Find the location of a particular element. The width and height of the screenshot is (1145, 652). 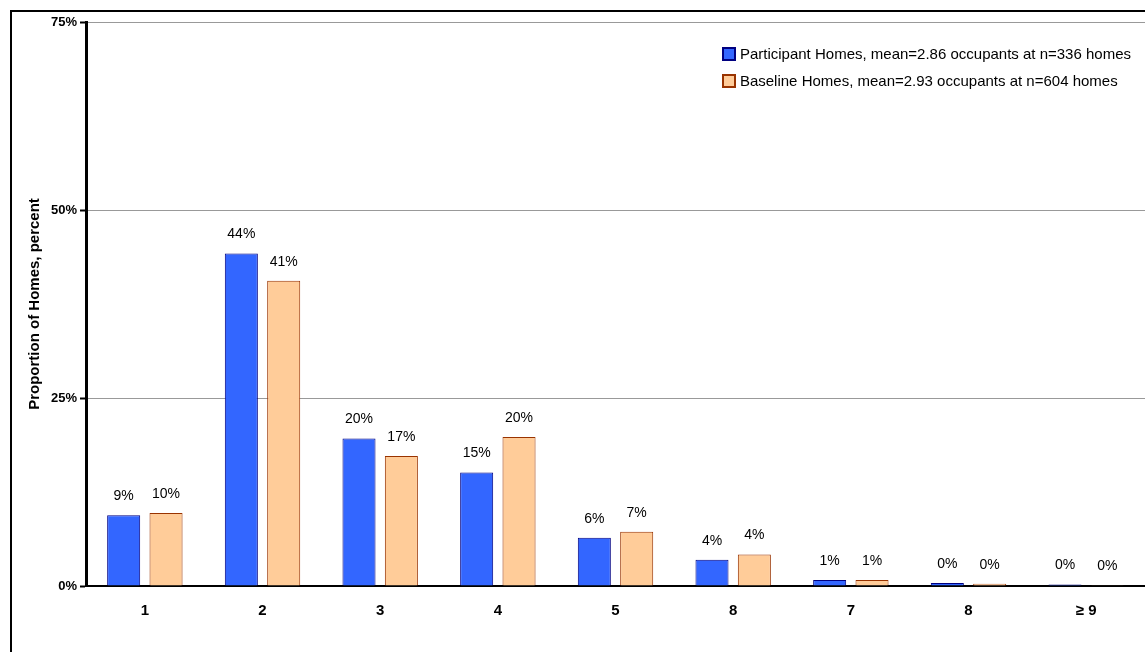

data-label: 6% is located at coordinates (594, 517).